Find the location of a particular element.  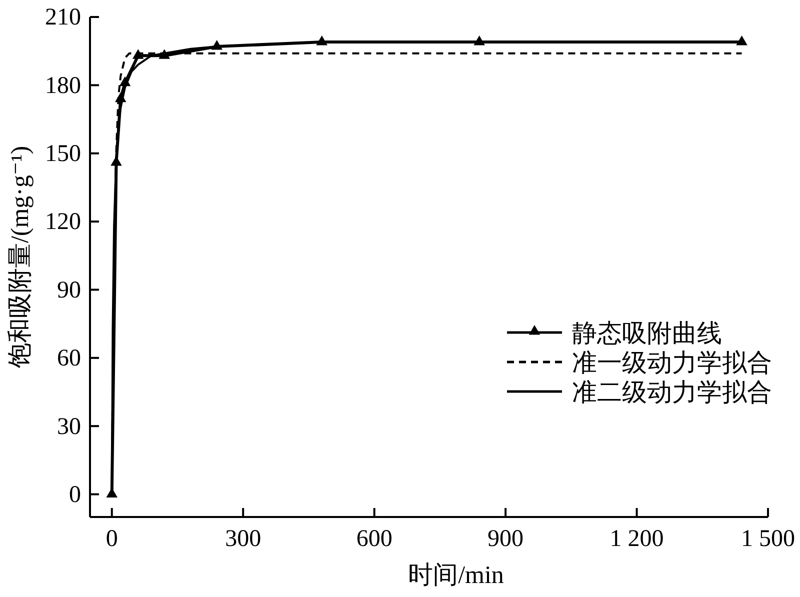

x-tick-label: 300 is located at coordinates (243, 539).